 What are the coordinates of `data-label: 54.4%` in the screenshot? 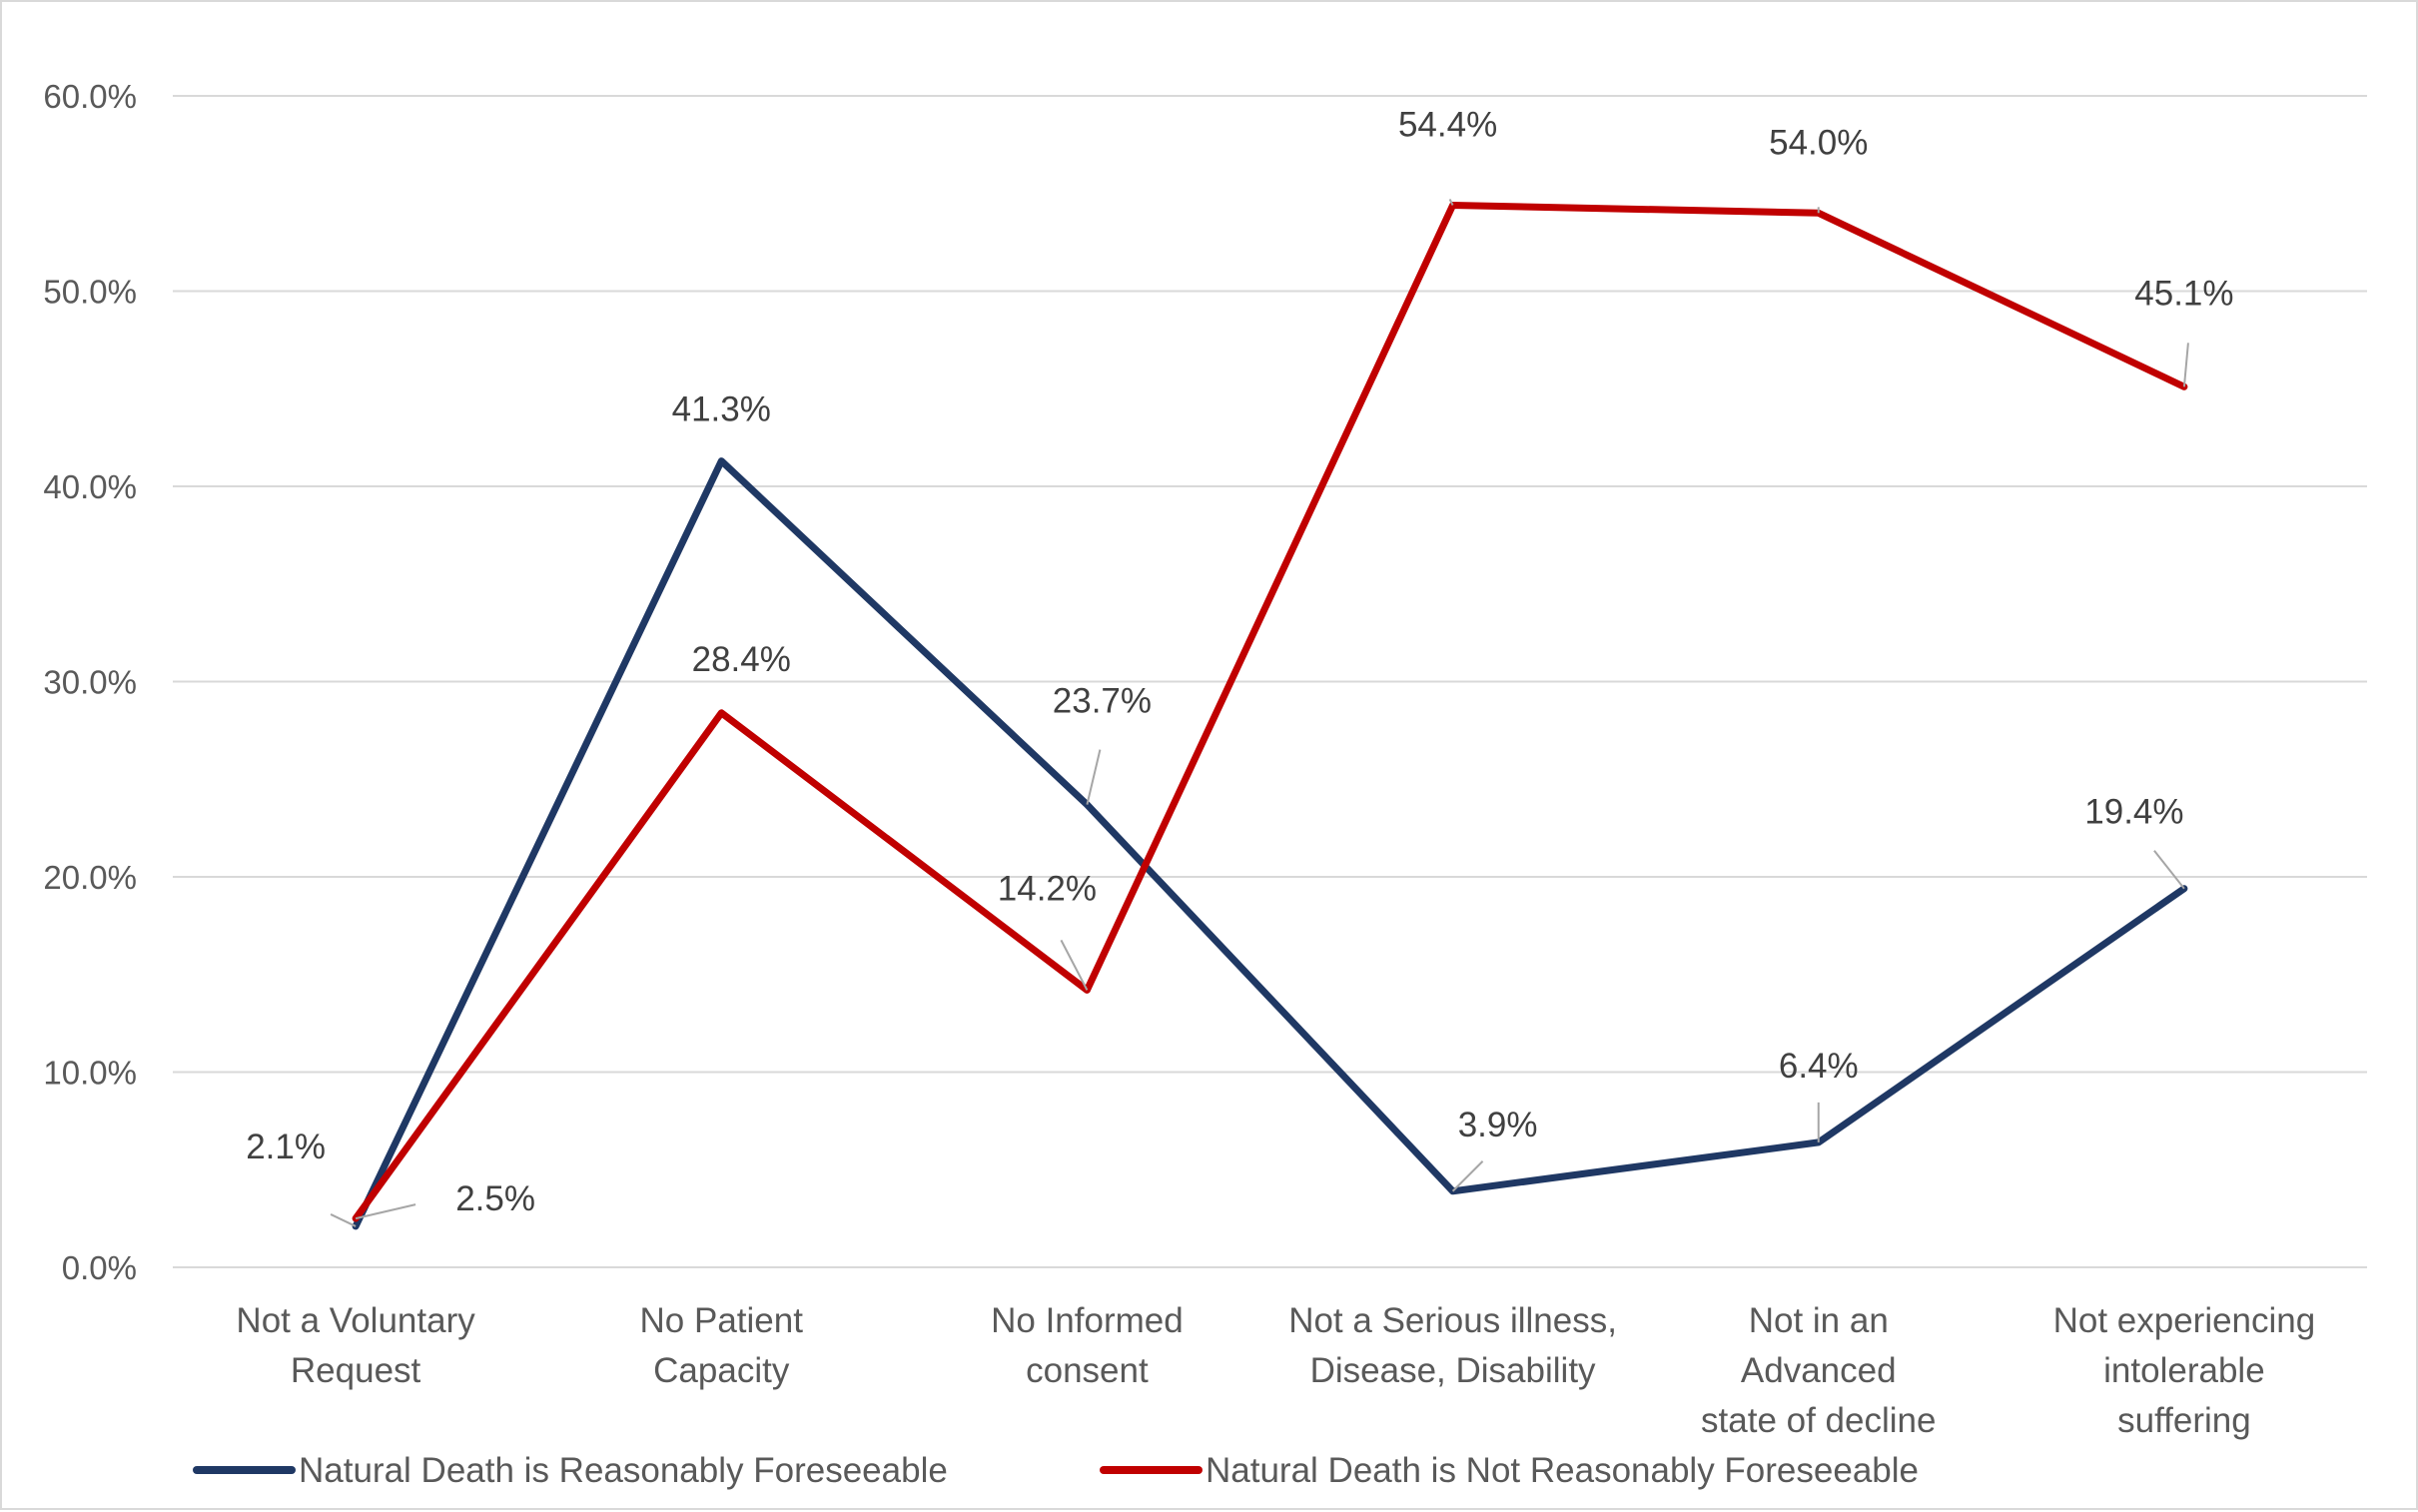 It's located at (1447, 124).